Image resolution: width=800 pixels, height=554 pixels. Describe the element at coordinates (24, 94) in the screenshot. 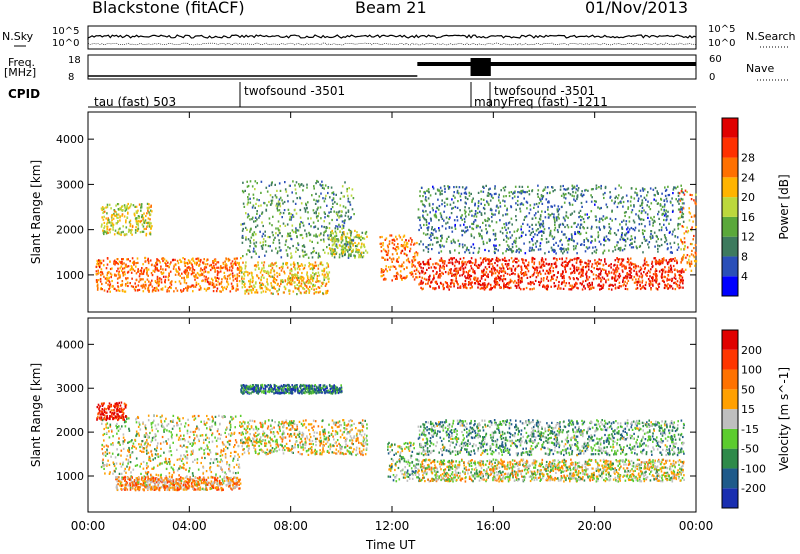

I see `cpid-label: CPID` at that location.